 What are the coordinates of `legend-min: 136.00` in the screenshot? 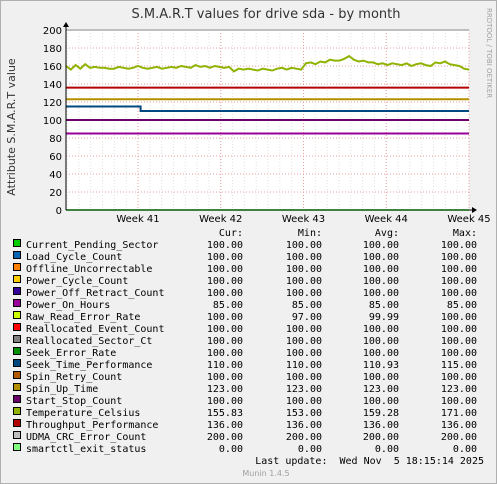 It's located at (304, 425).